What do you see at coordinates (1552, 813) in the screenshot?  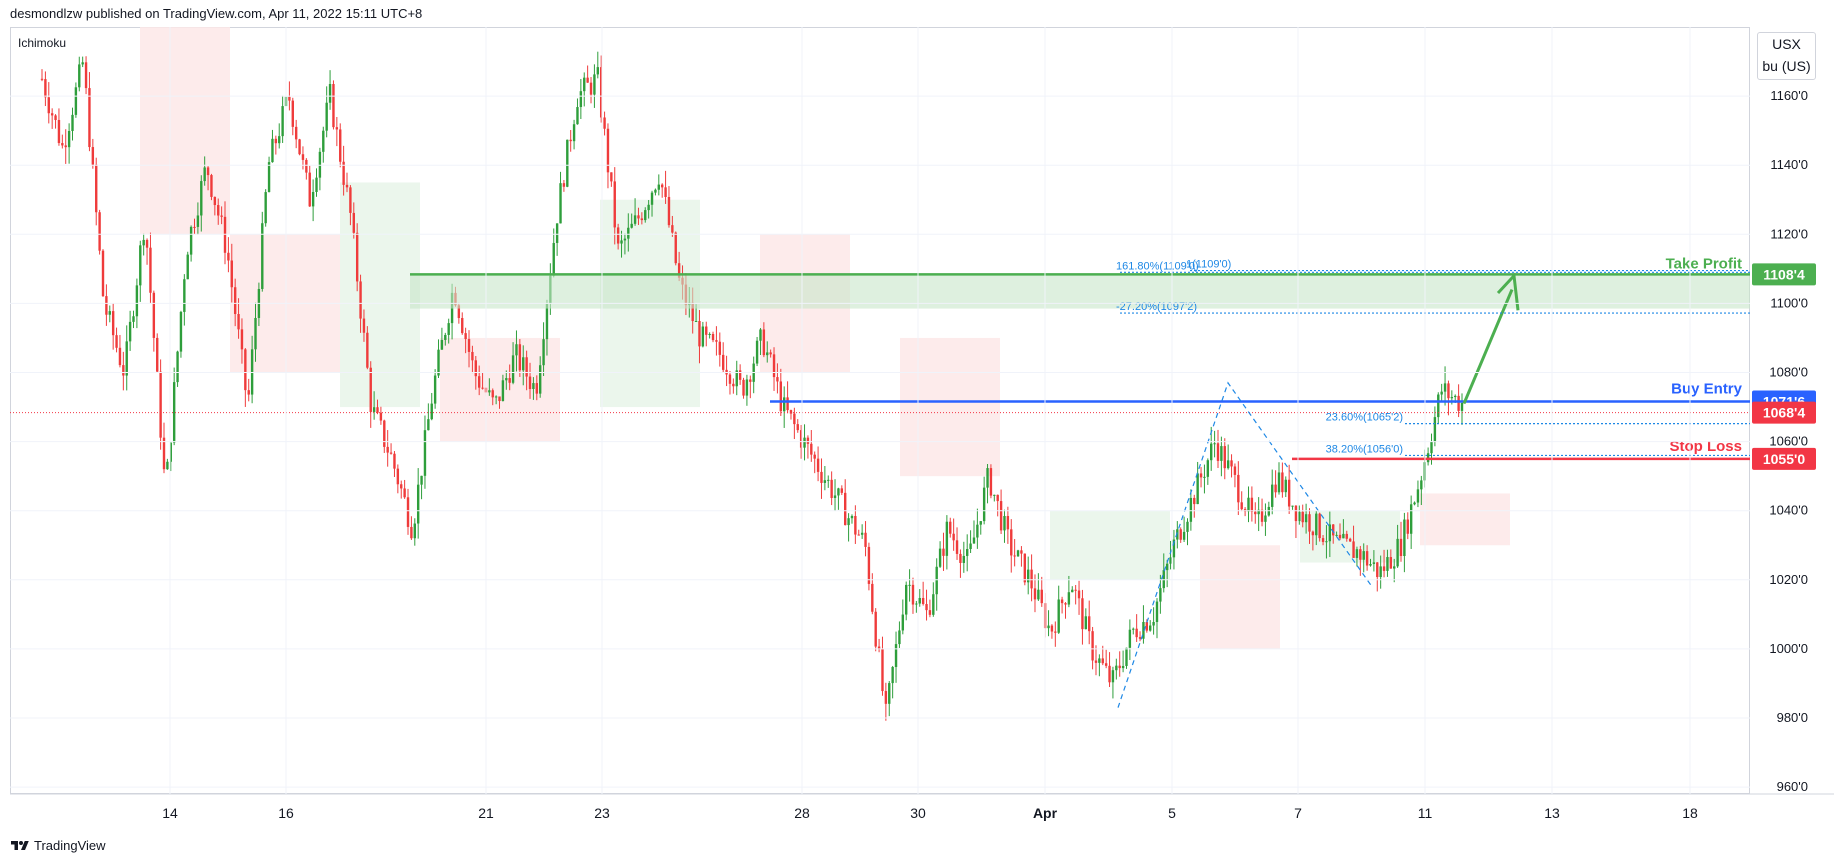 I see `x-tick-label: 13` at bounding box center [1552, 813].